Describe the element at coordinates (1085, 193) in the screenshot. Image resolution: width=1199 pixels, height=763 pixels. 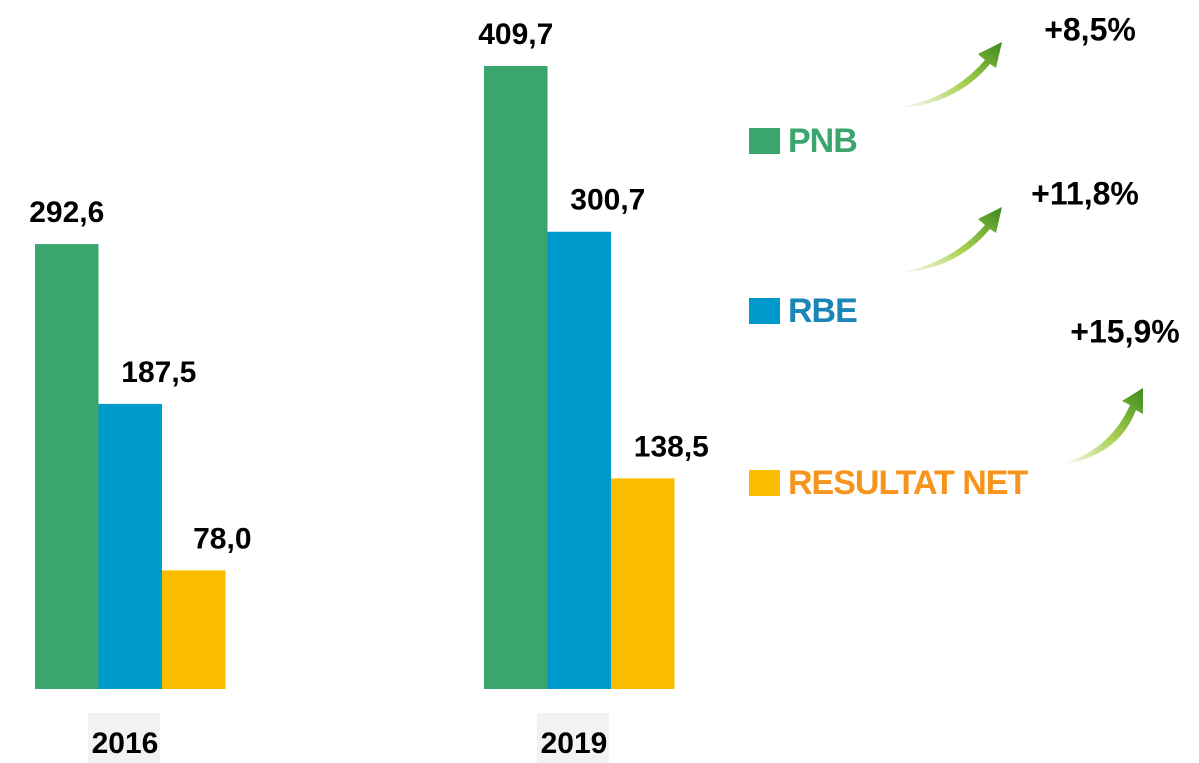
I see `annotation: +11,8%` at that location.